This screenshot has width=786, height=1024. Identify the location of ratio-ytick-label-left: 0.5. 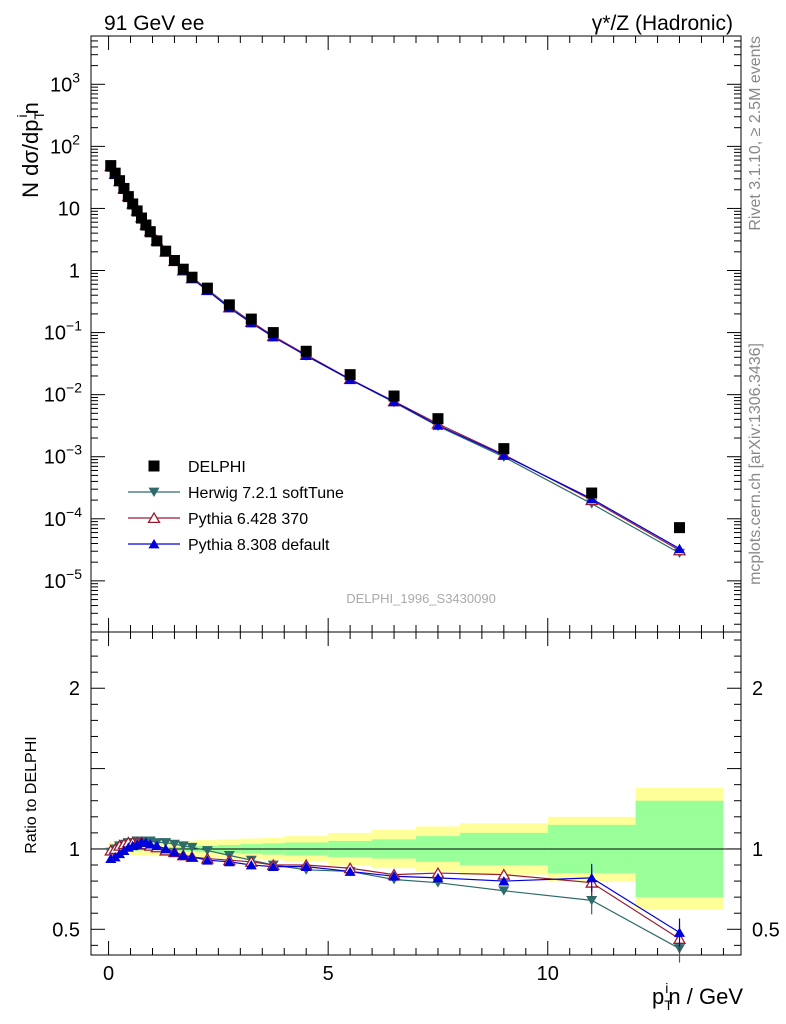
(66, 930).